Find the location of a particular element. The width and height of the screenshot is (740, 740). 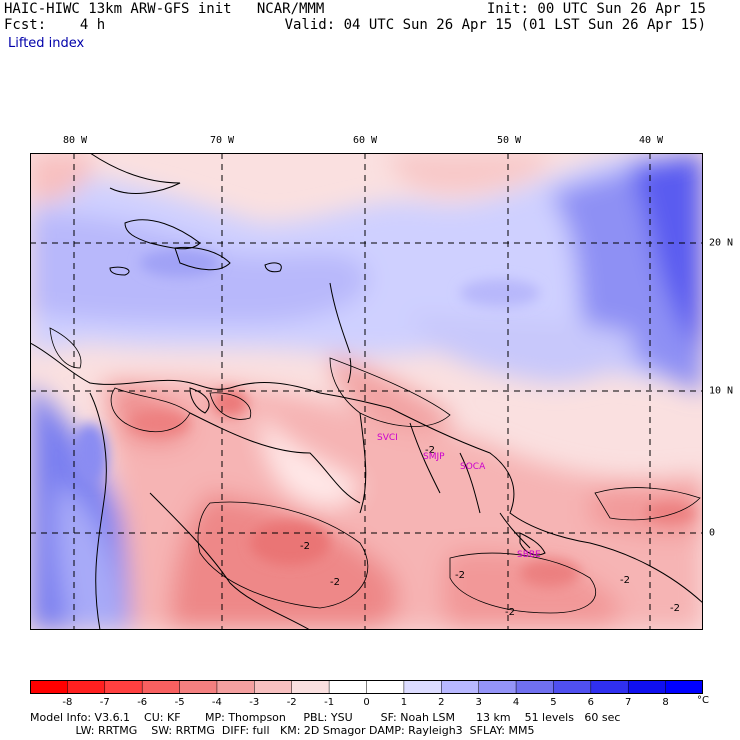

model-title: HAIC-HIWC 13km ARW-GFS init NCAR/MMM is located at coordinates (164, 9).